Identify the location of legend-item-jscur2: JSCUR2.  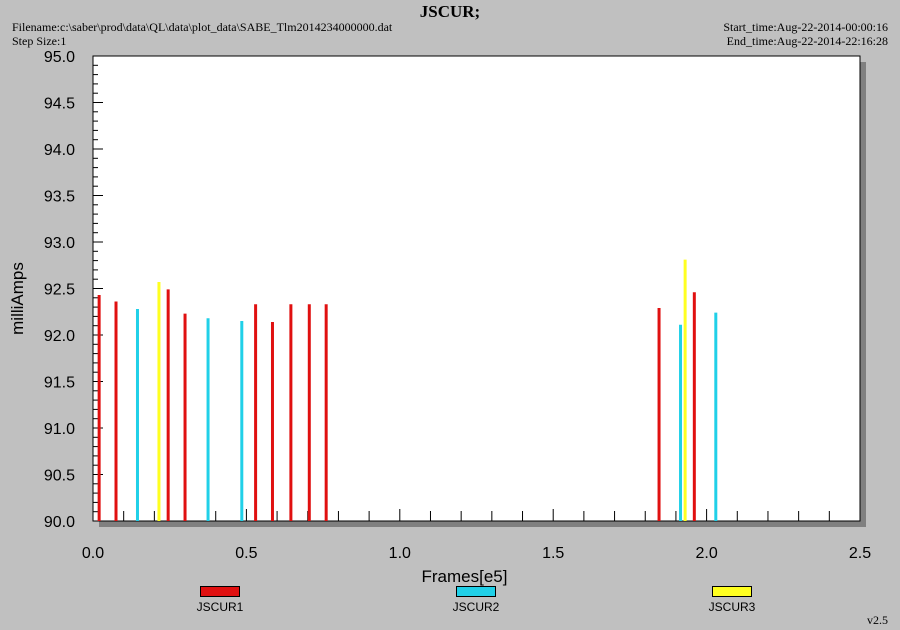
(476, 600).